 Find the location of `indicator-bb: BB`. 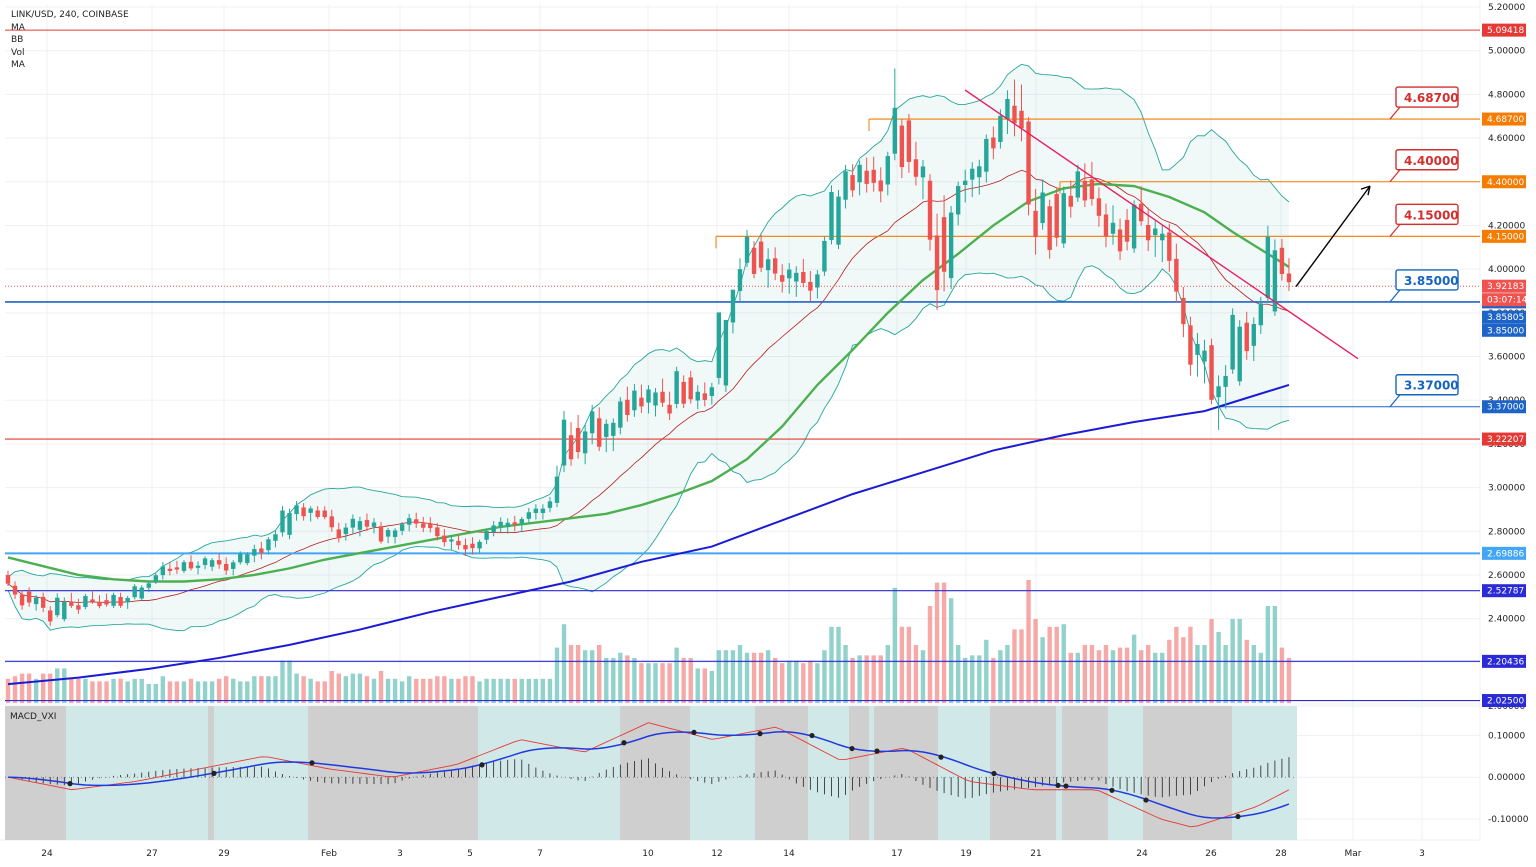

indicator-bb: BB is located at coordinates (17, 40).